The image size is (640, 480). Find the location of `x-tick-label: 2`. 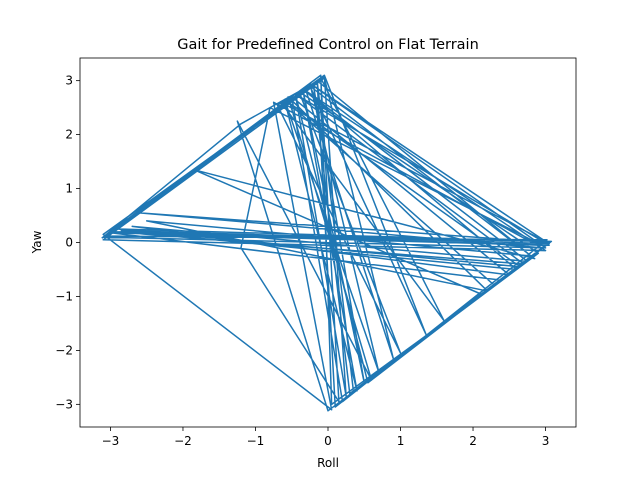

x-tick-label: 2 is located at coordinates (473, 441).